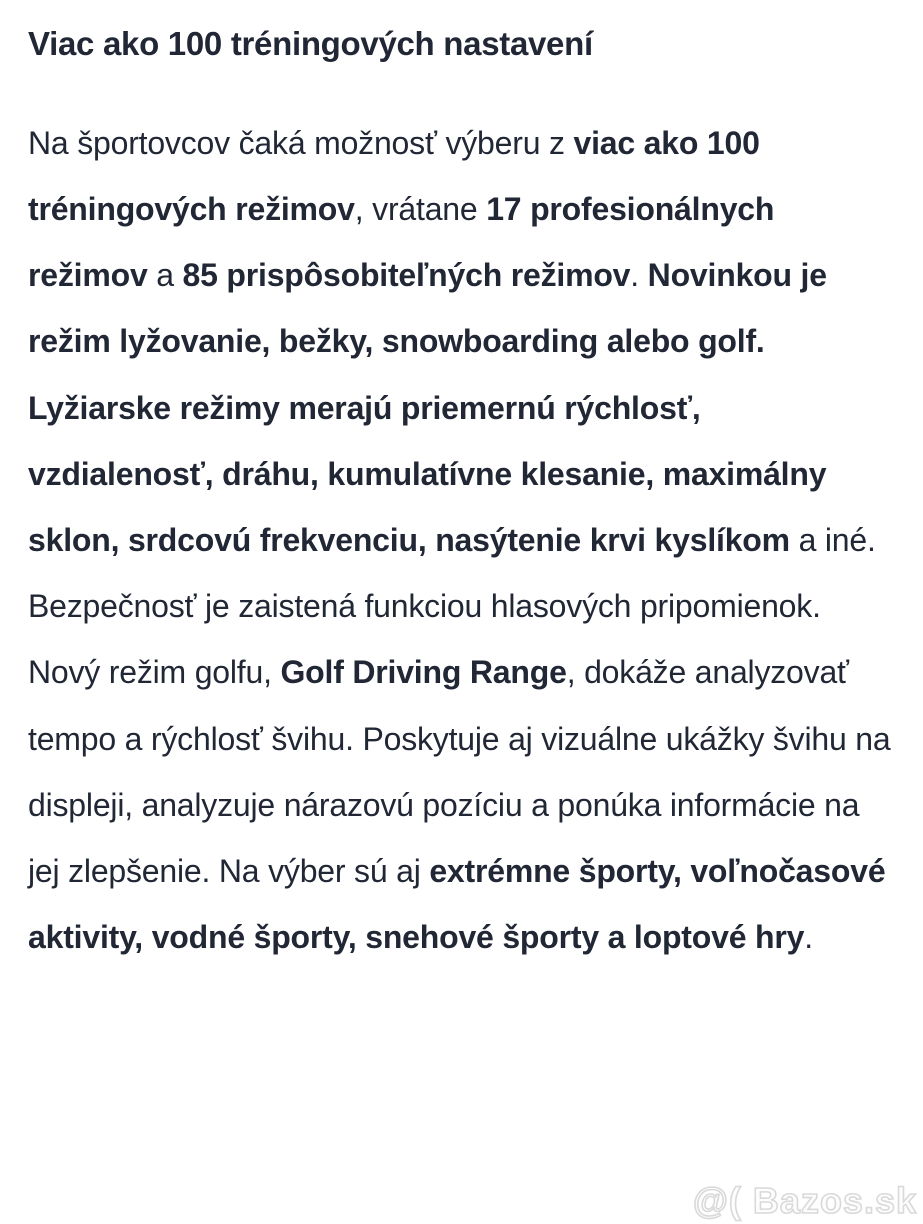  Describe the element at coordinates (401, 242) in the screenshot. I see `text-segment-bold: 17 profesionálnych režimov` at that location.